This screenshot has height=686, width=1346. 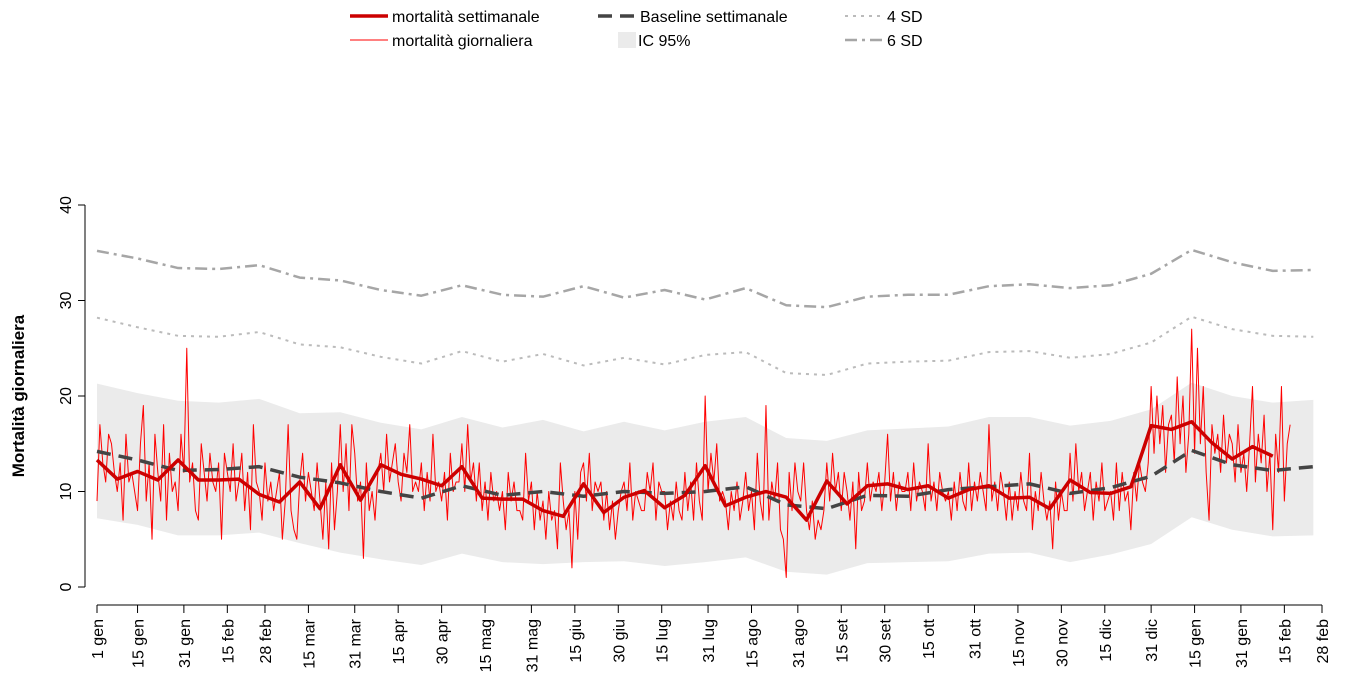 What do you see at coordinates (466, 17) in the screenshot?
I see `legend-label: mortalità settimanale` at bounding box center [466, 17].